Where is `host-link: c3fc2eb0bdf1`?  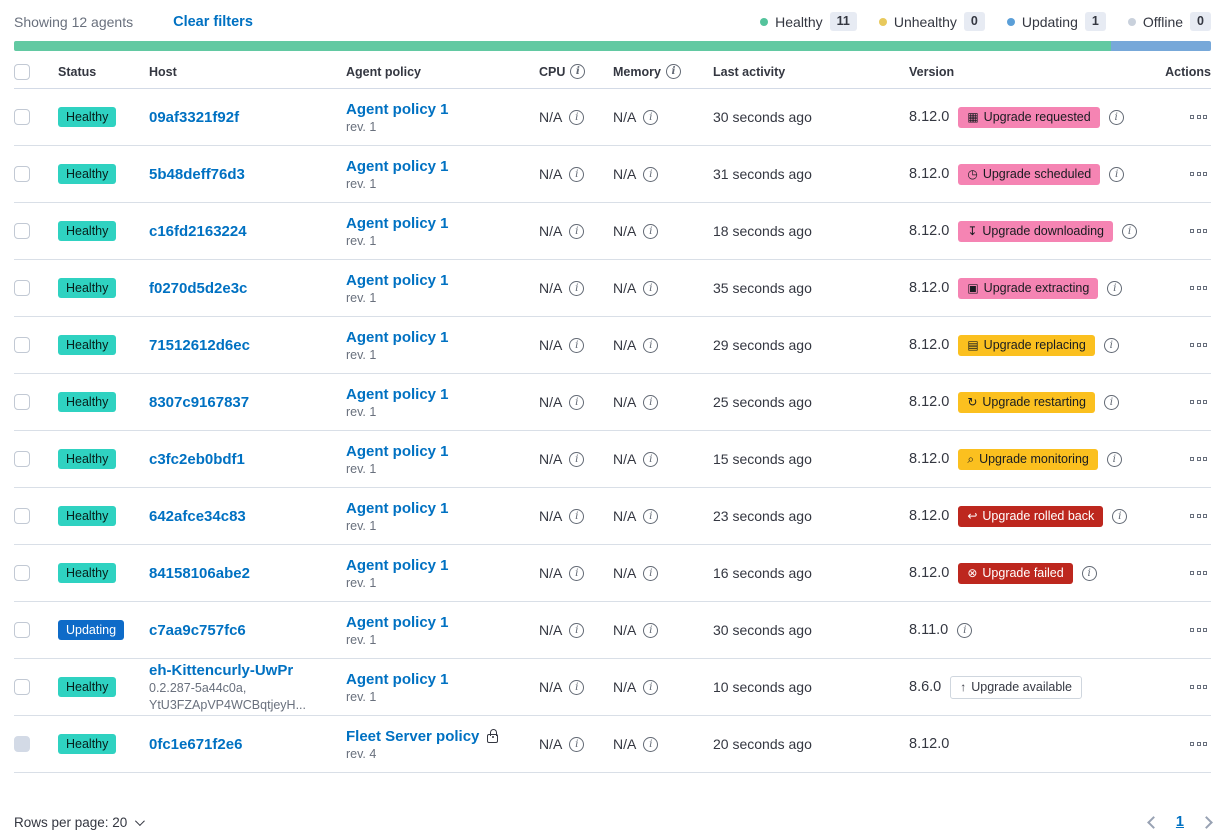 host-link: c3fc2eb0bdf1 is located at coordinates (197, 459).